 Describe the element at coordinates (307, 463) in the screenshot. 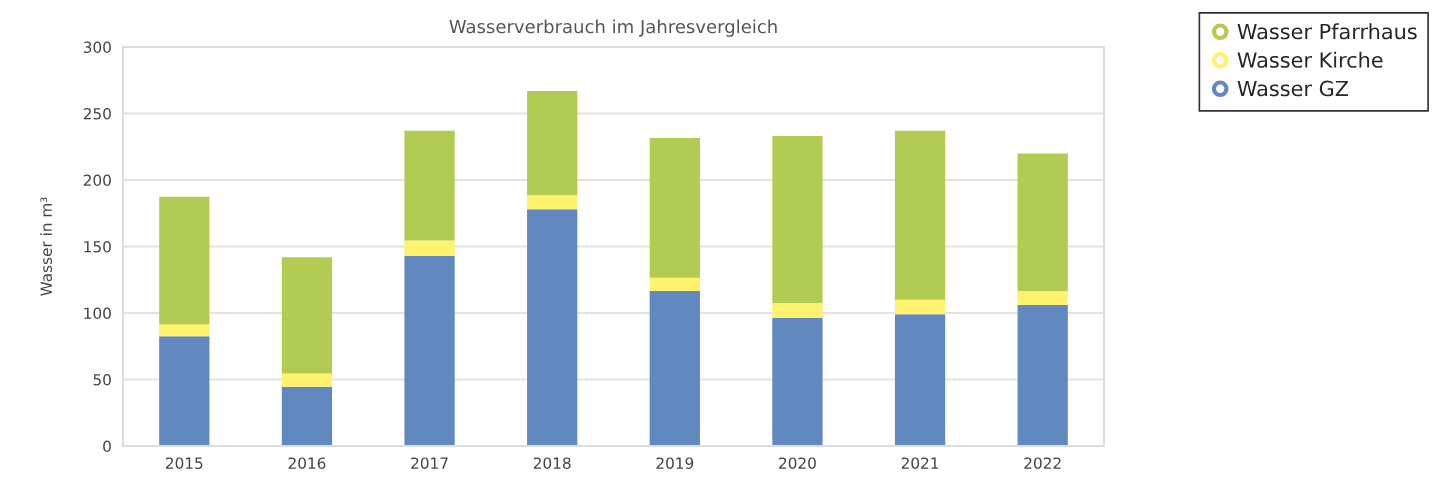

I see `x-tick-label: 2016` at that location.